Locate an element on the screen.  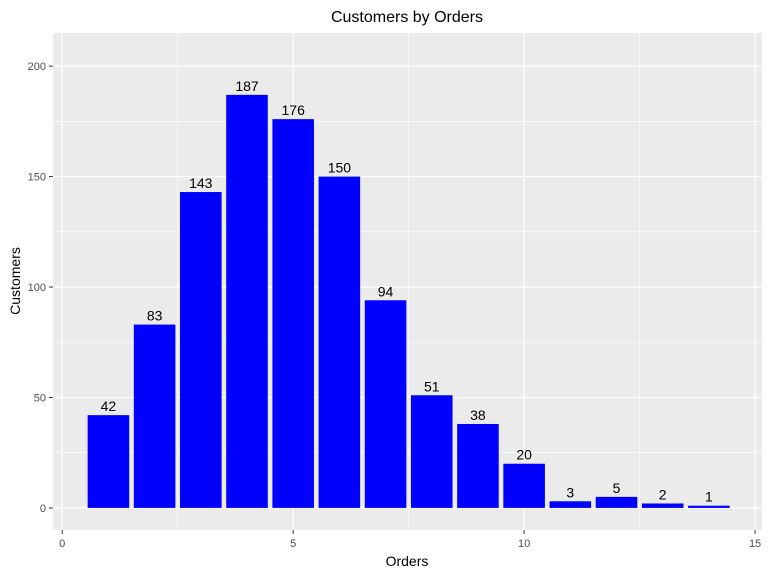
y-axis-title: Customers is located at coordinates (15, 281).